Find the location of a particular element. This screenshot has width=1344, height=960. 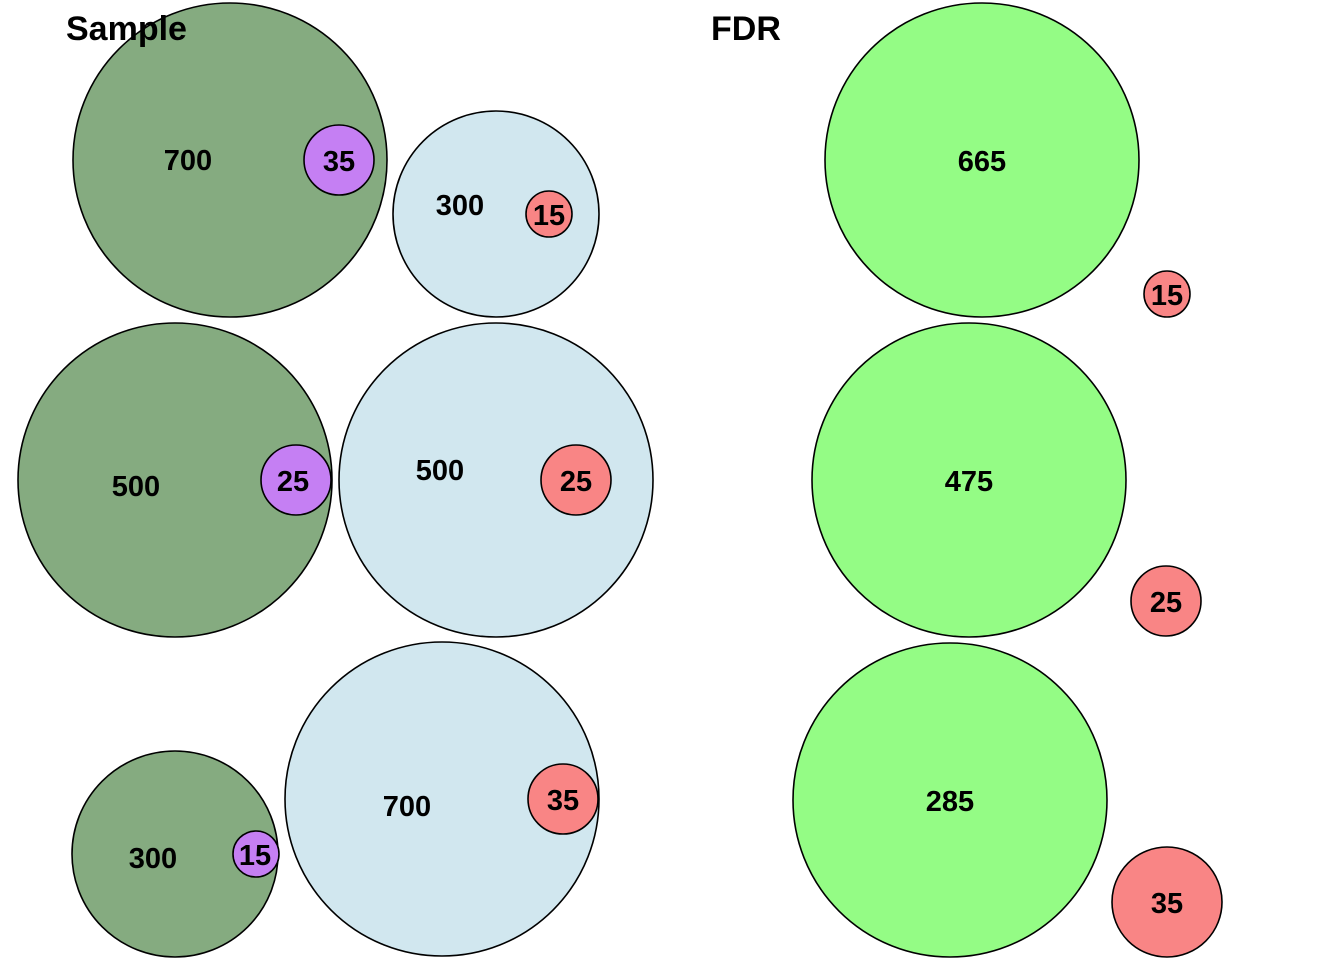

sample-panel-title: Sample is located at coordinates (126, 29).